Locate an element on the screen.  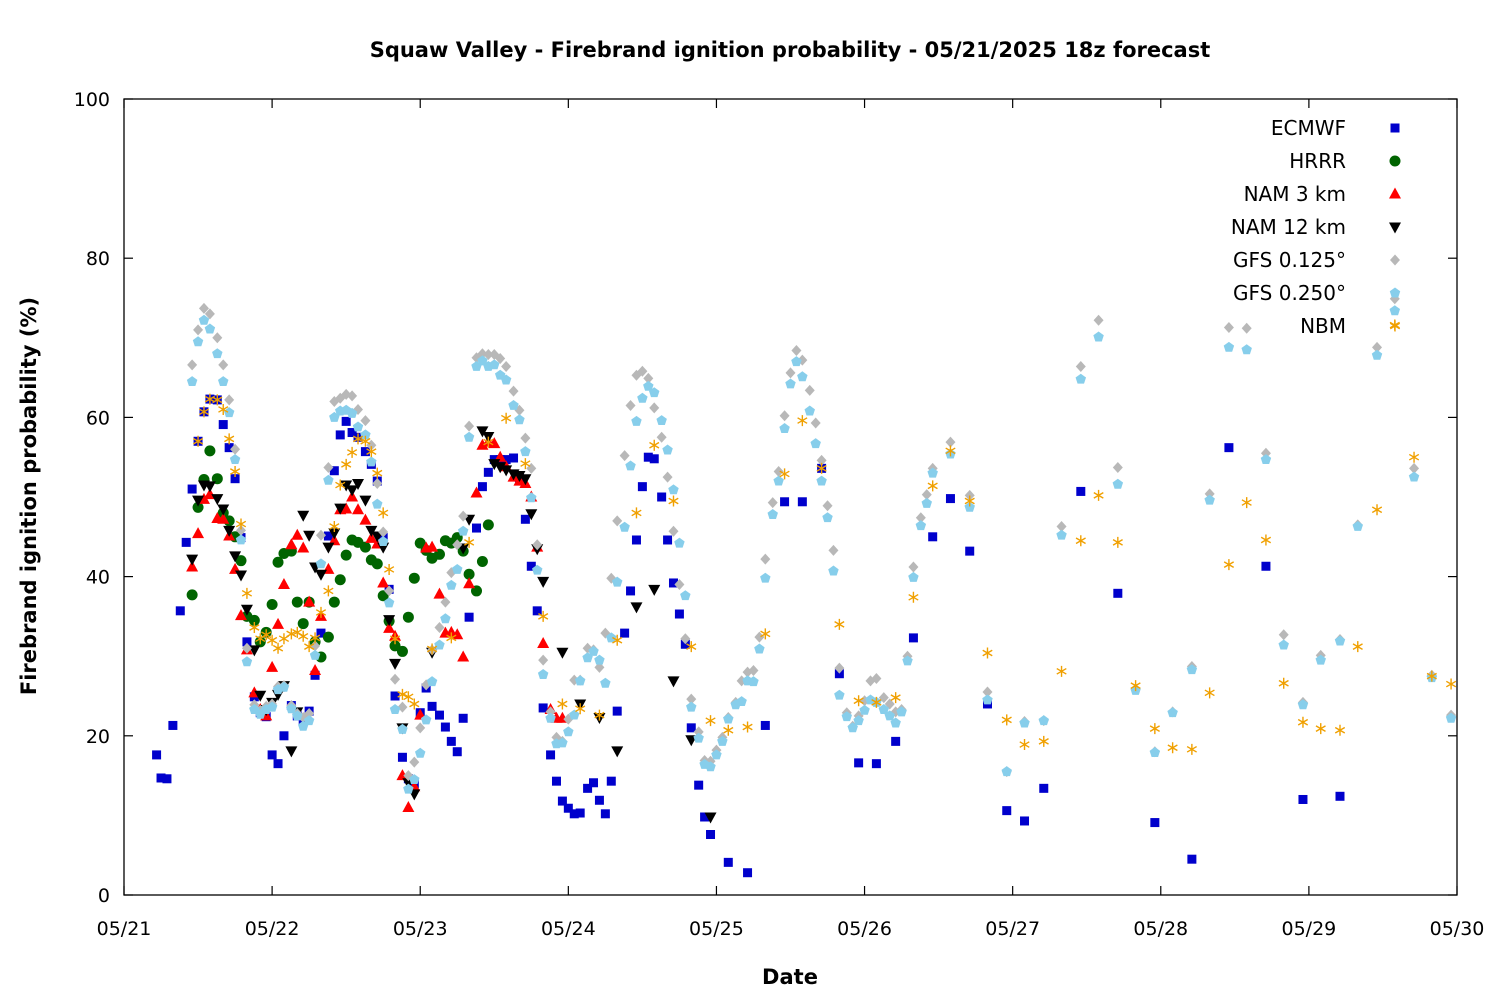
x-tick-label: 05/24 is located at coordinates (568, 929).